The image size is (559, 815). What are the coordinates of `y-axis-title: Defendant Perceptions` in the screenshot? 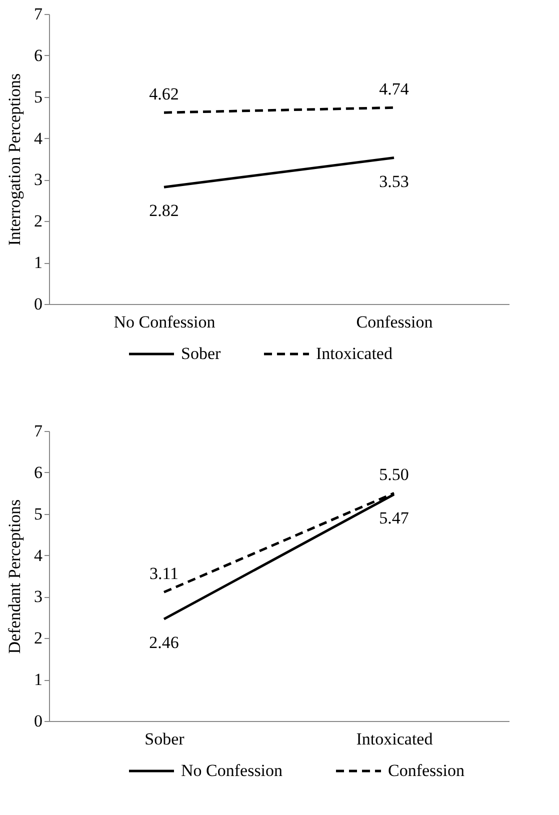 It's located at (14, 576).